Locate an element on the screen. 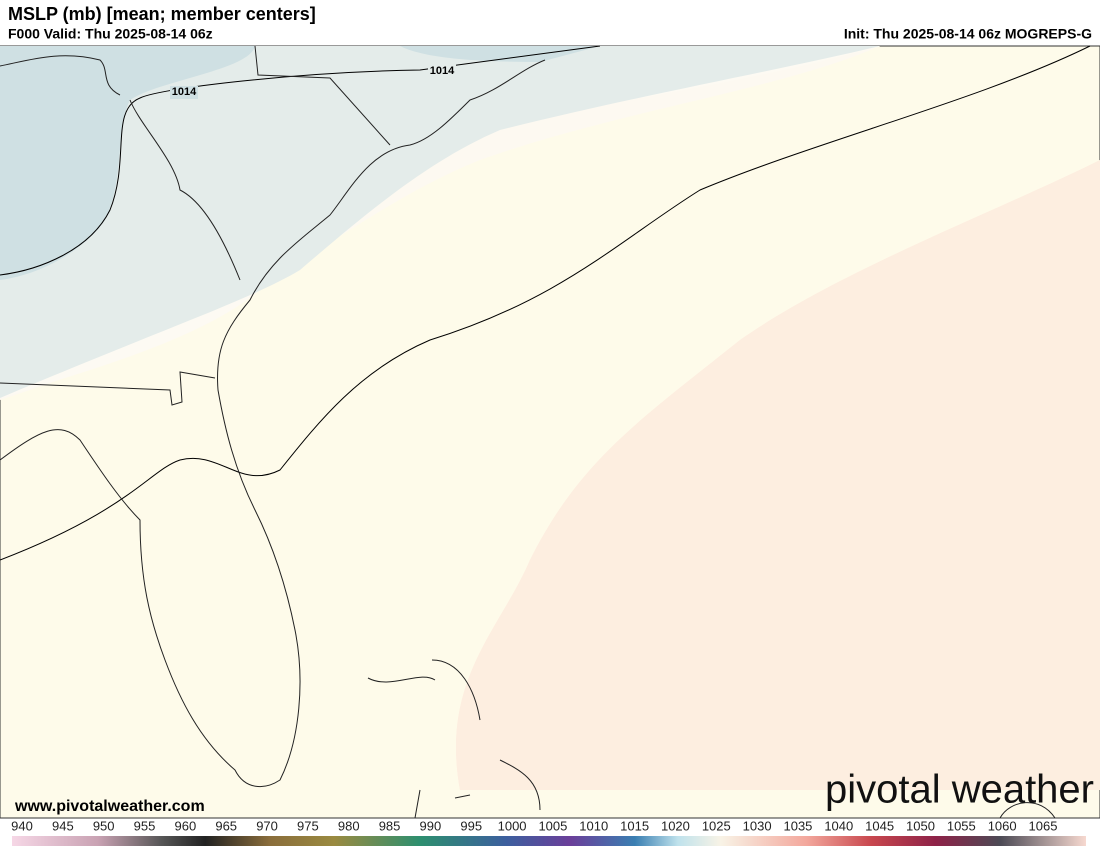  colorbar-tick-label: 1050 is located at coordinates (920, 825).